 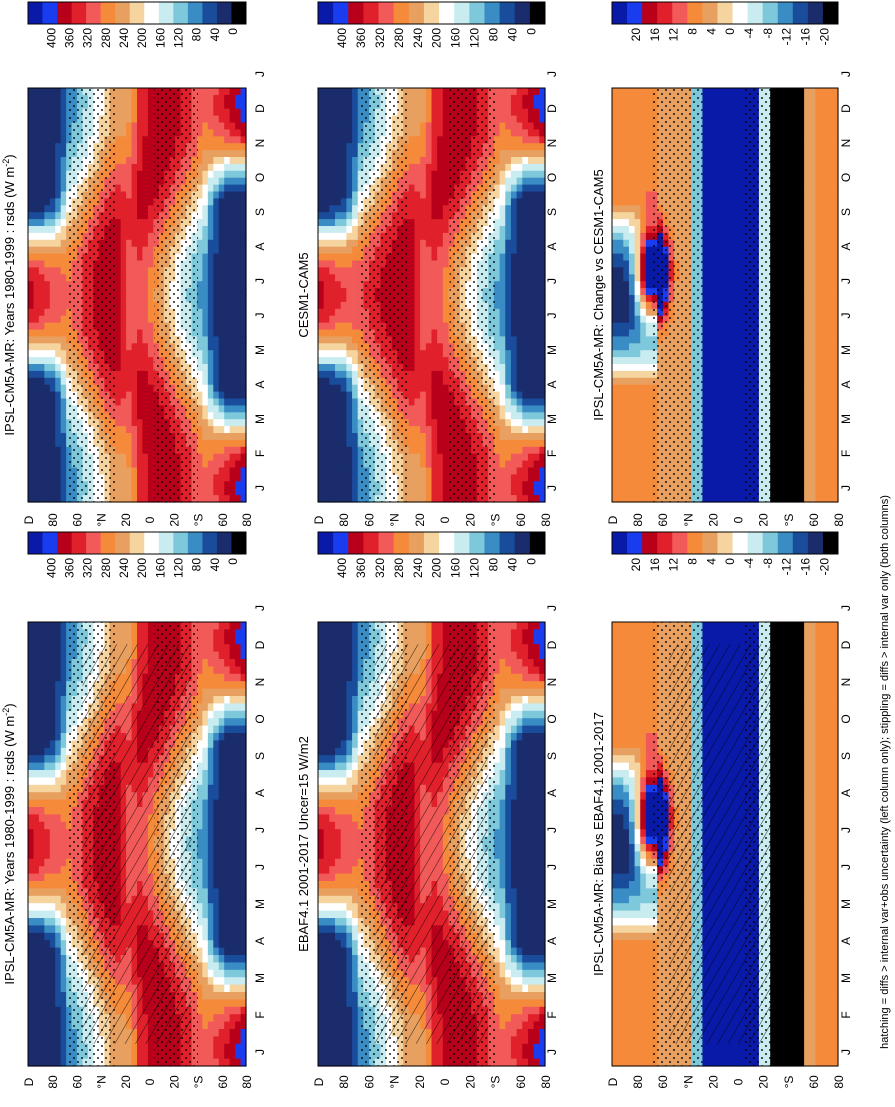 I want to click on month-tick-label: M, so click(x=260, y=978).